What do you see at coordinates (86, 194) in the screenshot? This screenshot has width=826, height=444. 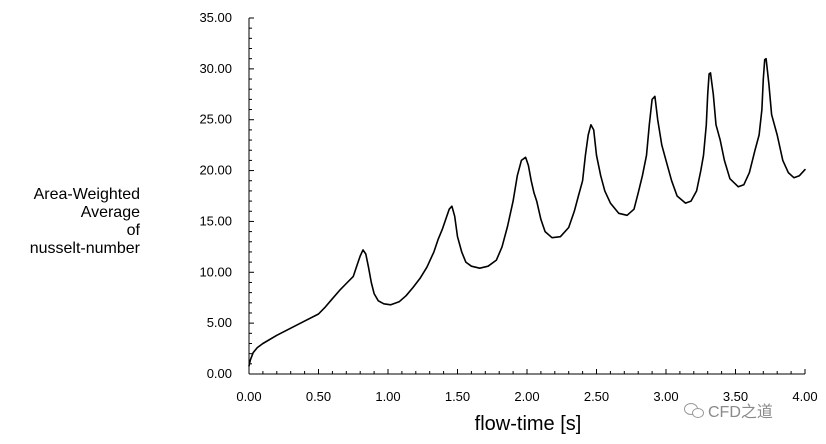 I see `y-axis-label-line: Area-Weighted` at bounding box center [86, 194].